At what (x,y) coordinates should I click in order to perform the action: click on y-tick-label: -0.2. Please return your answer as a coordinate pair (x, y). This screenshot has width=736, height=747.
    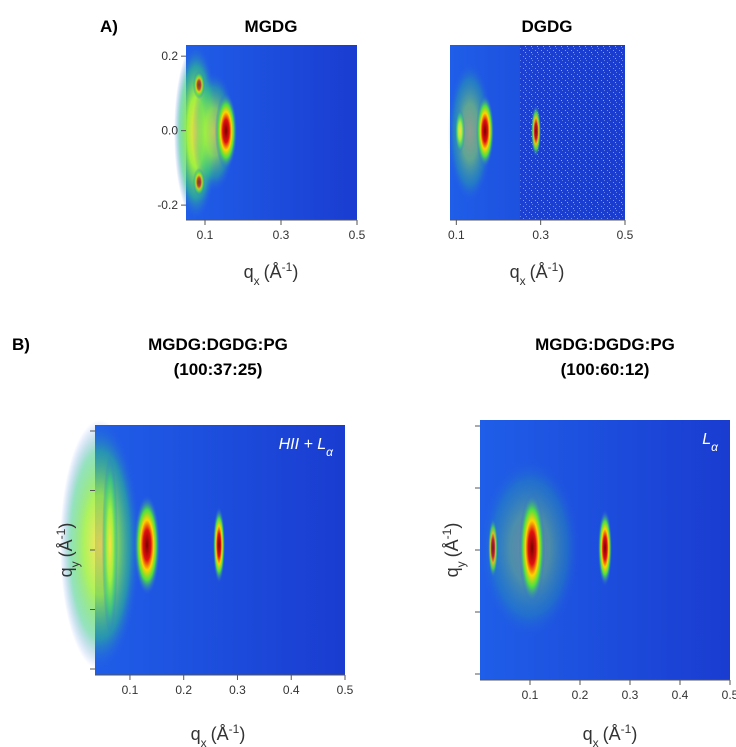
    Looking at the image, I should click on (167, 205).